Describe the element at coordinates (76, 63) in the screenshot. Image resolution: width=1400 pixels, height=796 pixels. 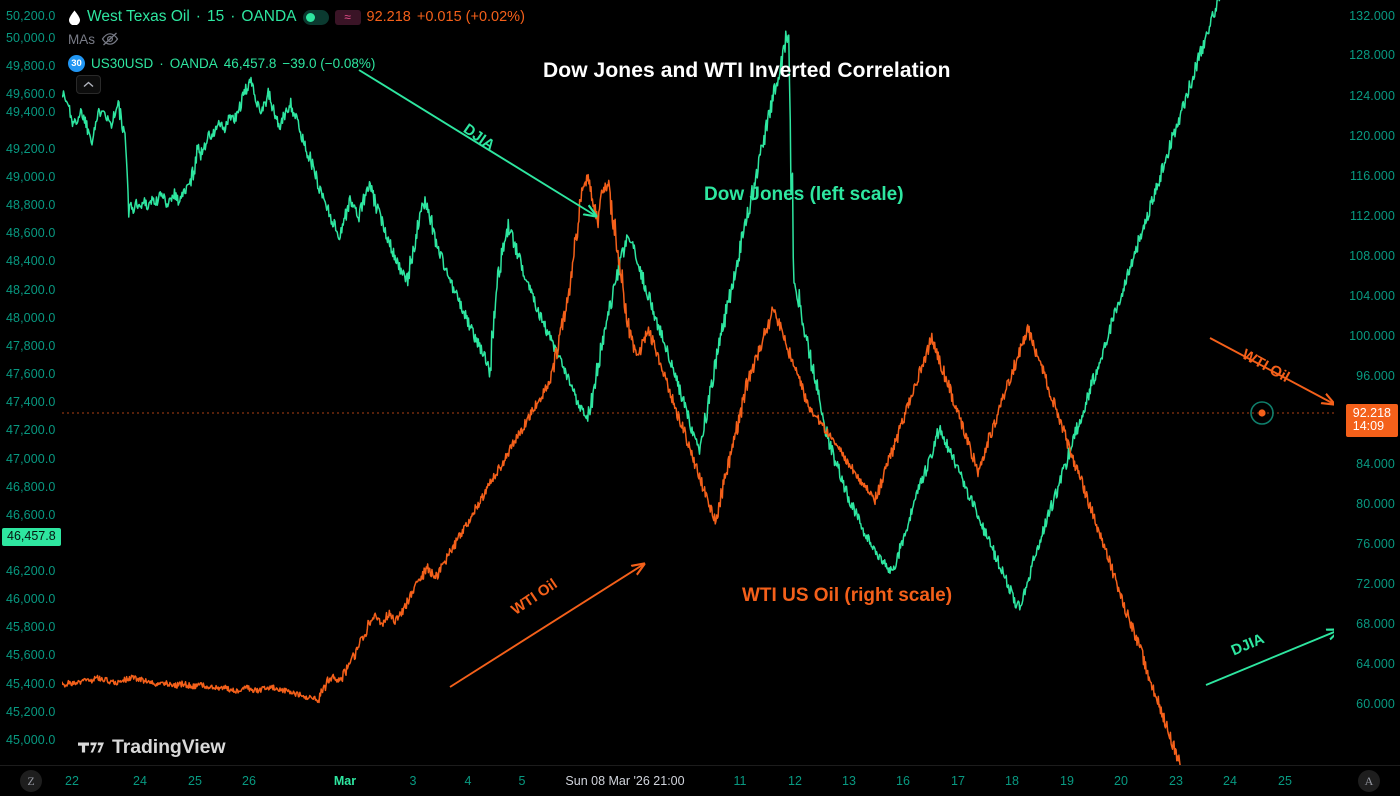
I see `interval-badge-icon: 30` at that location.